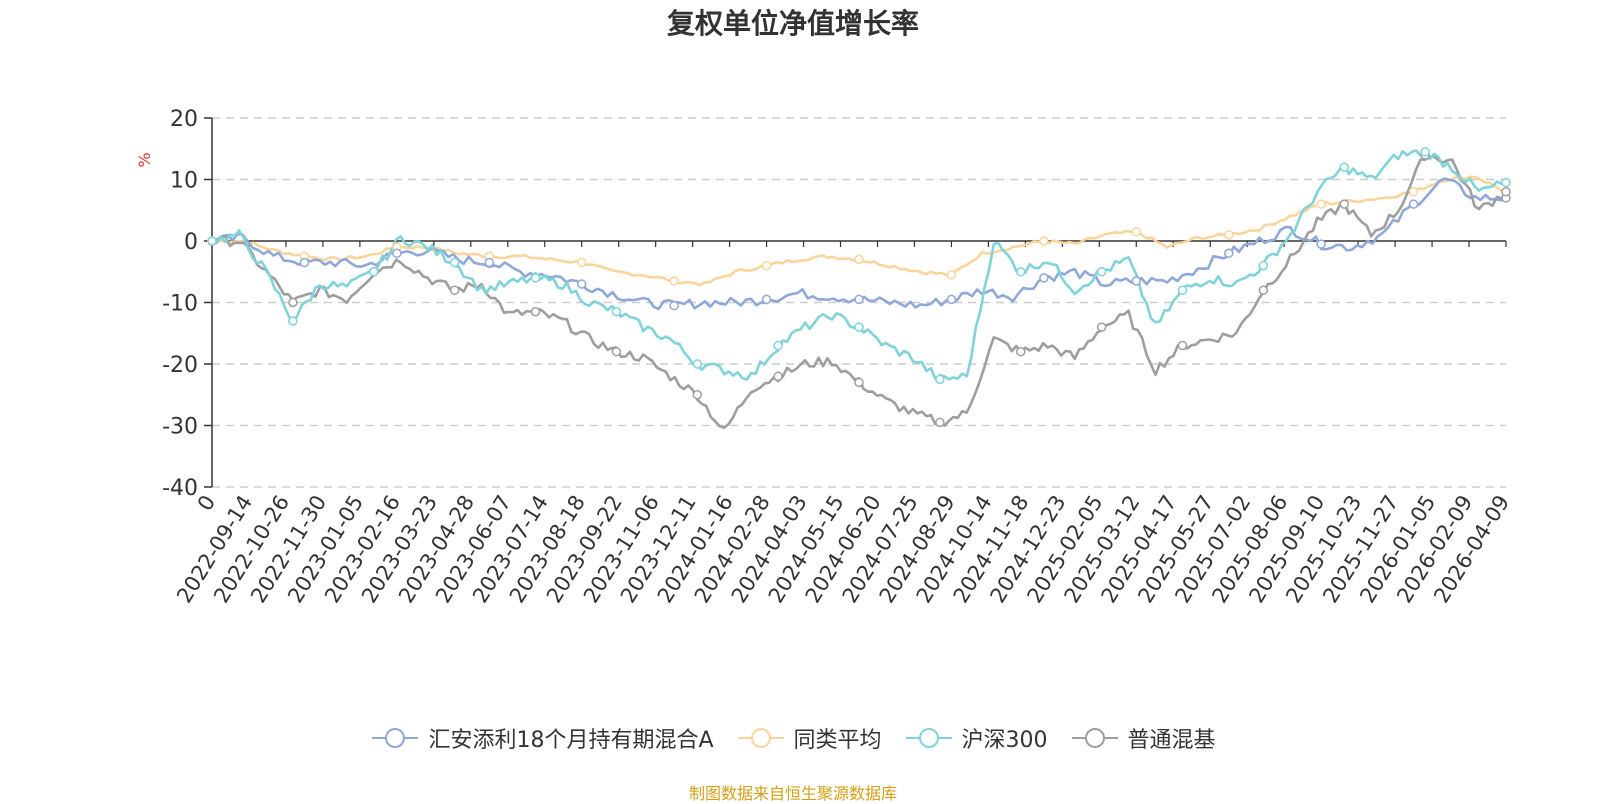 The height and width of the screenshot is (804, 1600). I want to click on legend-item: 沪深300, so click(976, 738).